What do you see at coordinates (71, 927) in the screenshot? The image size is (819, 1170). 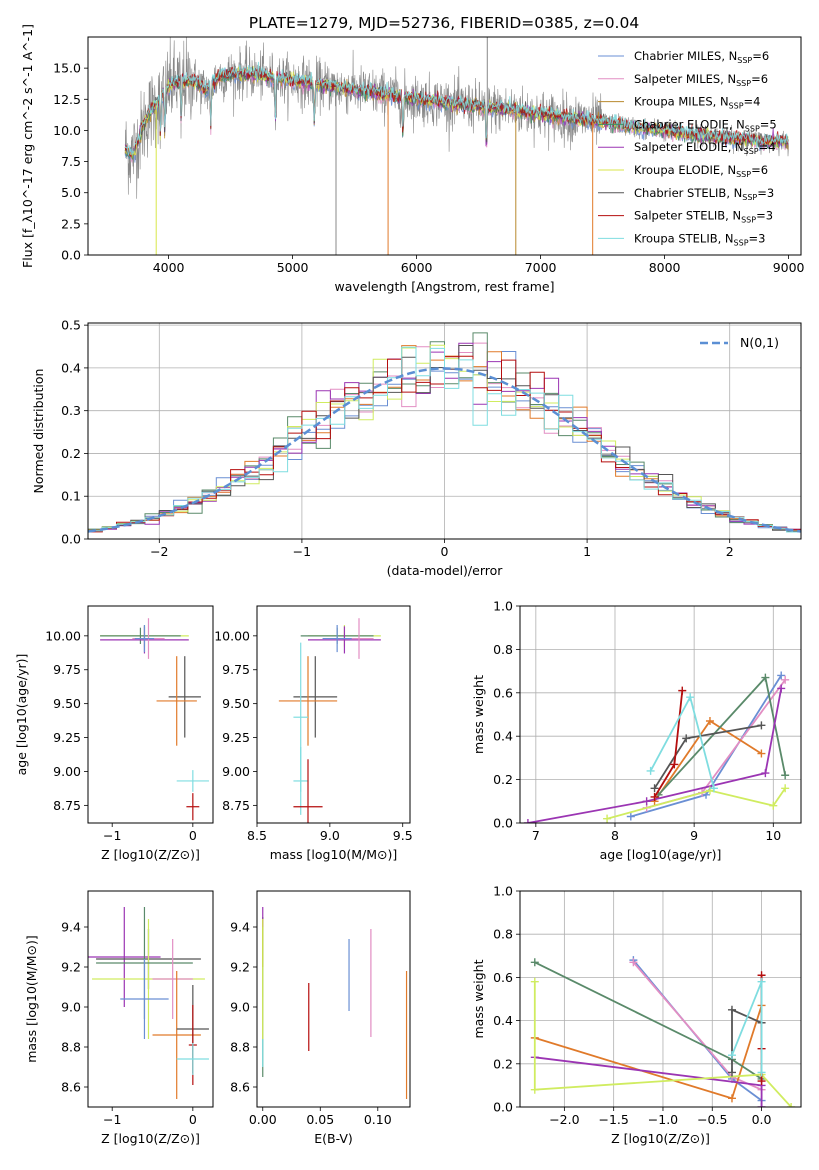 I see `y-tick-label: 9.4` at bounding box center [71, 927].